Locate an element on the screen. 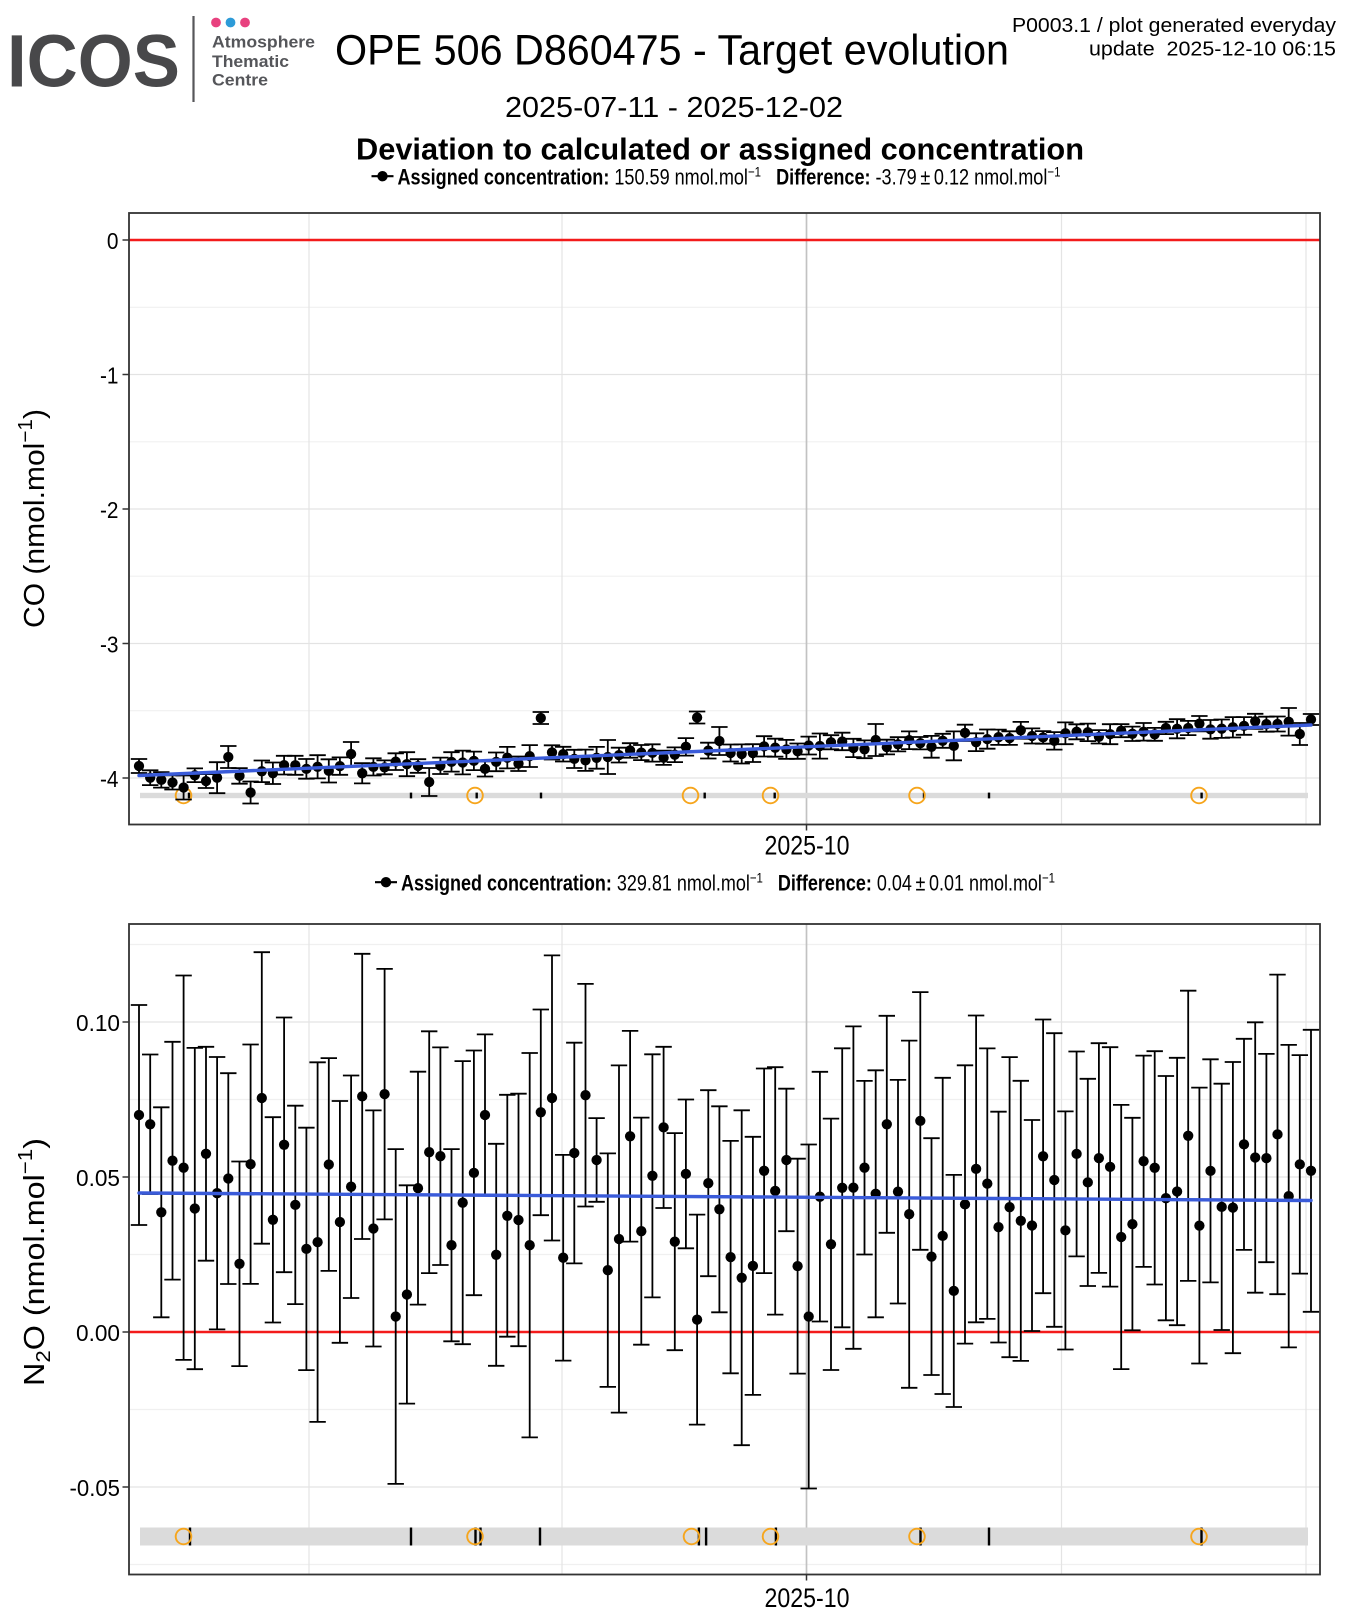 This screenshot has width=1350, height=1620. svg-text: -4 is located at coordinates (109, 779).